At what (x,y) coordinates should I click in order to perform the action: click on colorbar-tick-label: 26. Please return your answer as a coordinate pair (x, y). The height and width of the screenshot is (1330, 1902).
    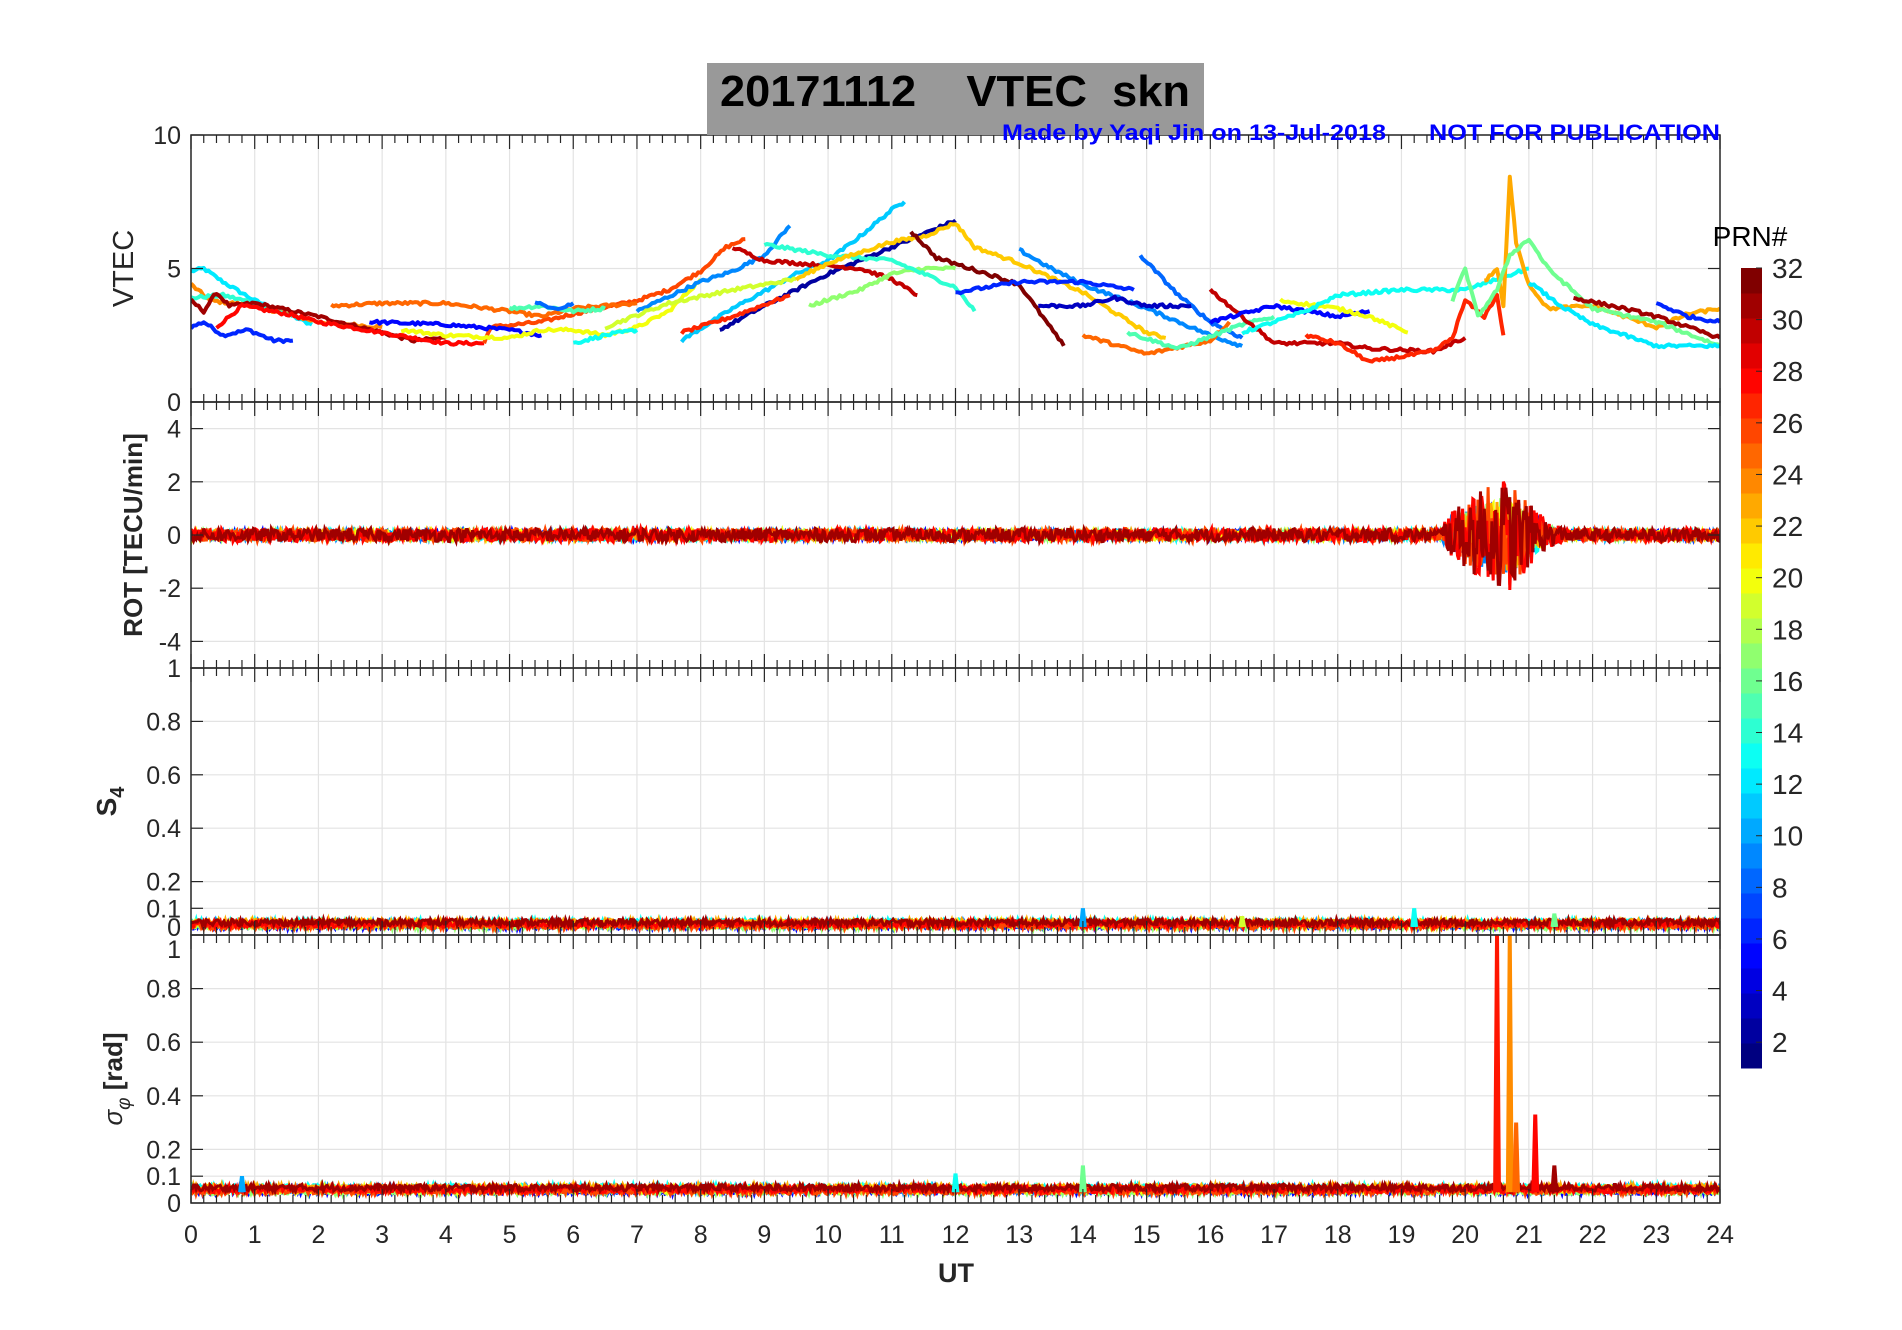
    Looking at the image, I should click on (1787, 423).